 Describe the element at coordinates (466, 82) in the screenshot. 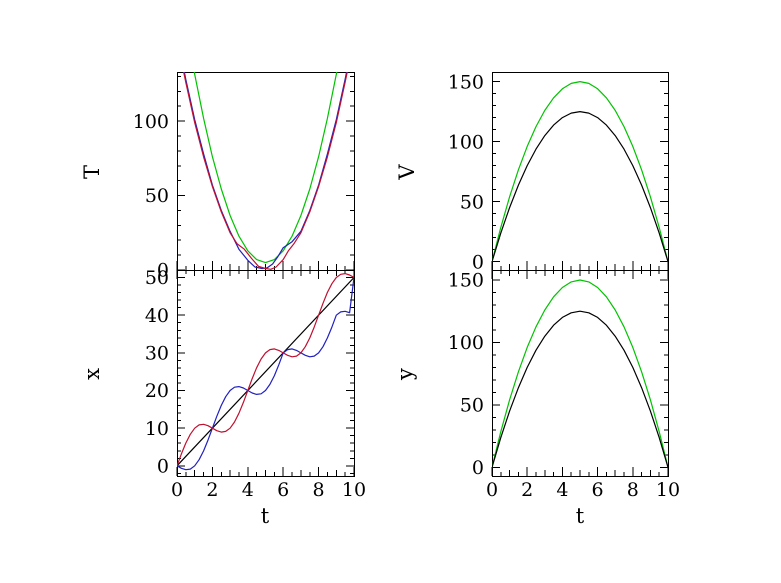

I see `V-panel-ytick-label: 150` at that location.